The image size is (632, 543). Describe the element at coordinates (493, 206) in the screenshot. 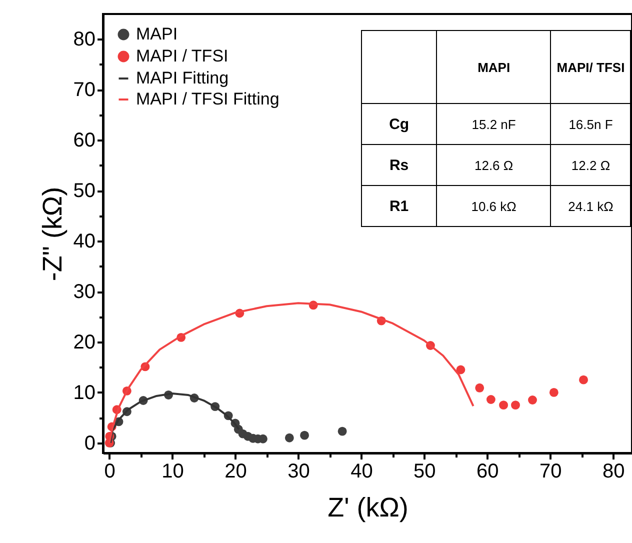

I see `annotation: 10.6 kΩ` at that location.